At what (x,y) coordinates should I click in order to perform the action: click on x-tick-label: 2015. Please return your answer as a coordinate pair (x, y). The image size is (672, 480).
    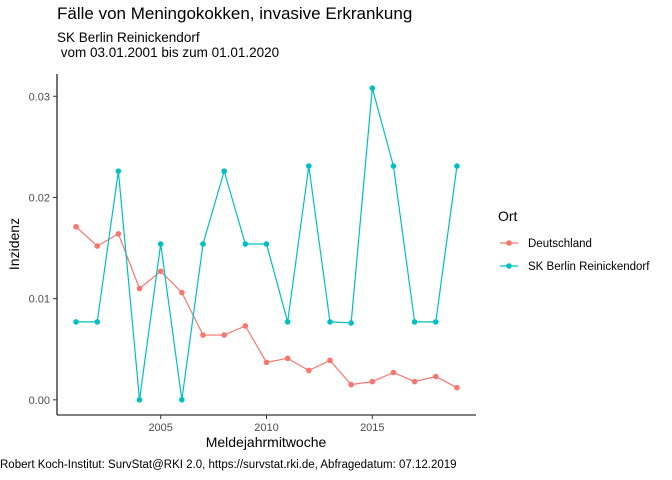
    Looking at the image, I should click on (372, 428).